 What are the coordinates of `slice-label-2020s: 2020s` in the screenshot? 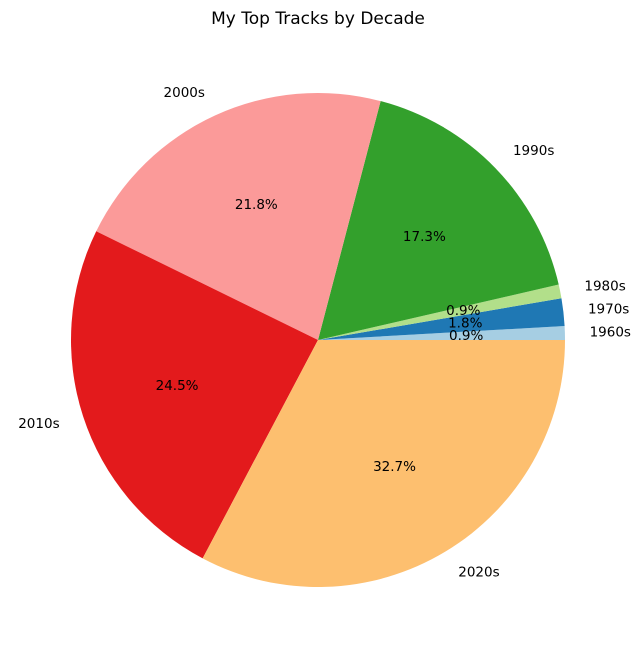 It's located at (478, 573).